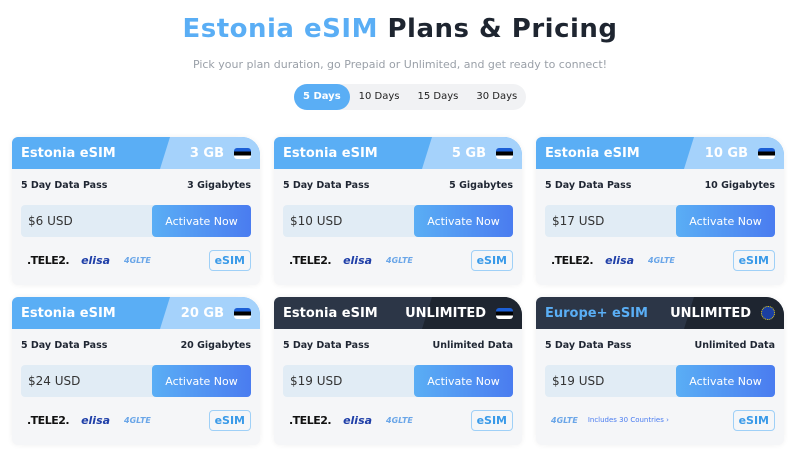 This screenshot has height=464, width=800. What do you see at coordinates (322, 97) in the screenshot?
I see `tab-5-days: 5 Days` at bounding box center [322, 97].